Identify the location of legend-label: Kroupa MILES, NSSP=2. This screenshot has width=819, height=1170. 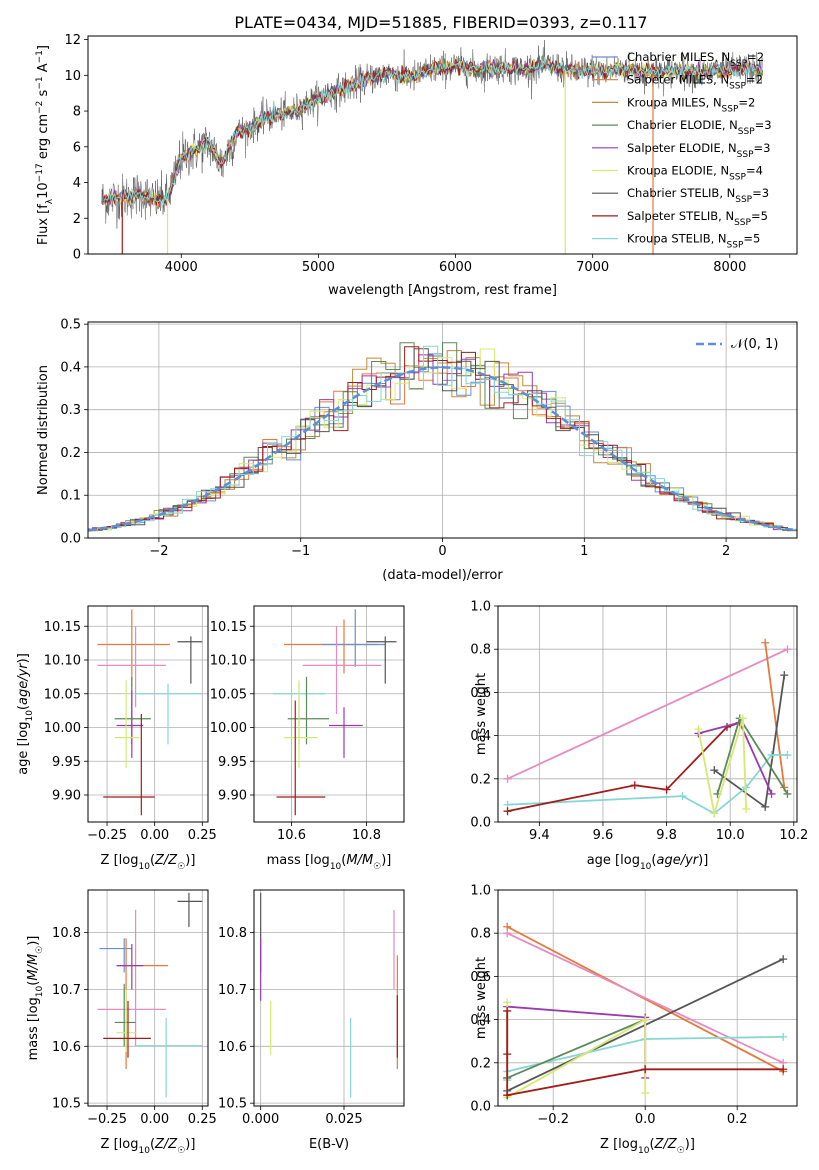
(691, 104).